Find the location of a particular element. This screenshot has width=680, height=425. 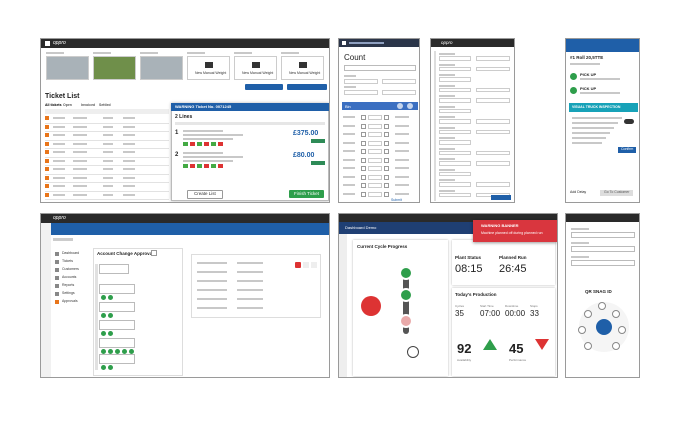

finish-button: Finish Ticket is located at coordinates (307, 194).